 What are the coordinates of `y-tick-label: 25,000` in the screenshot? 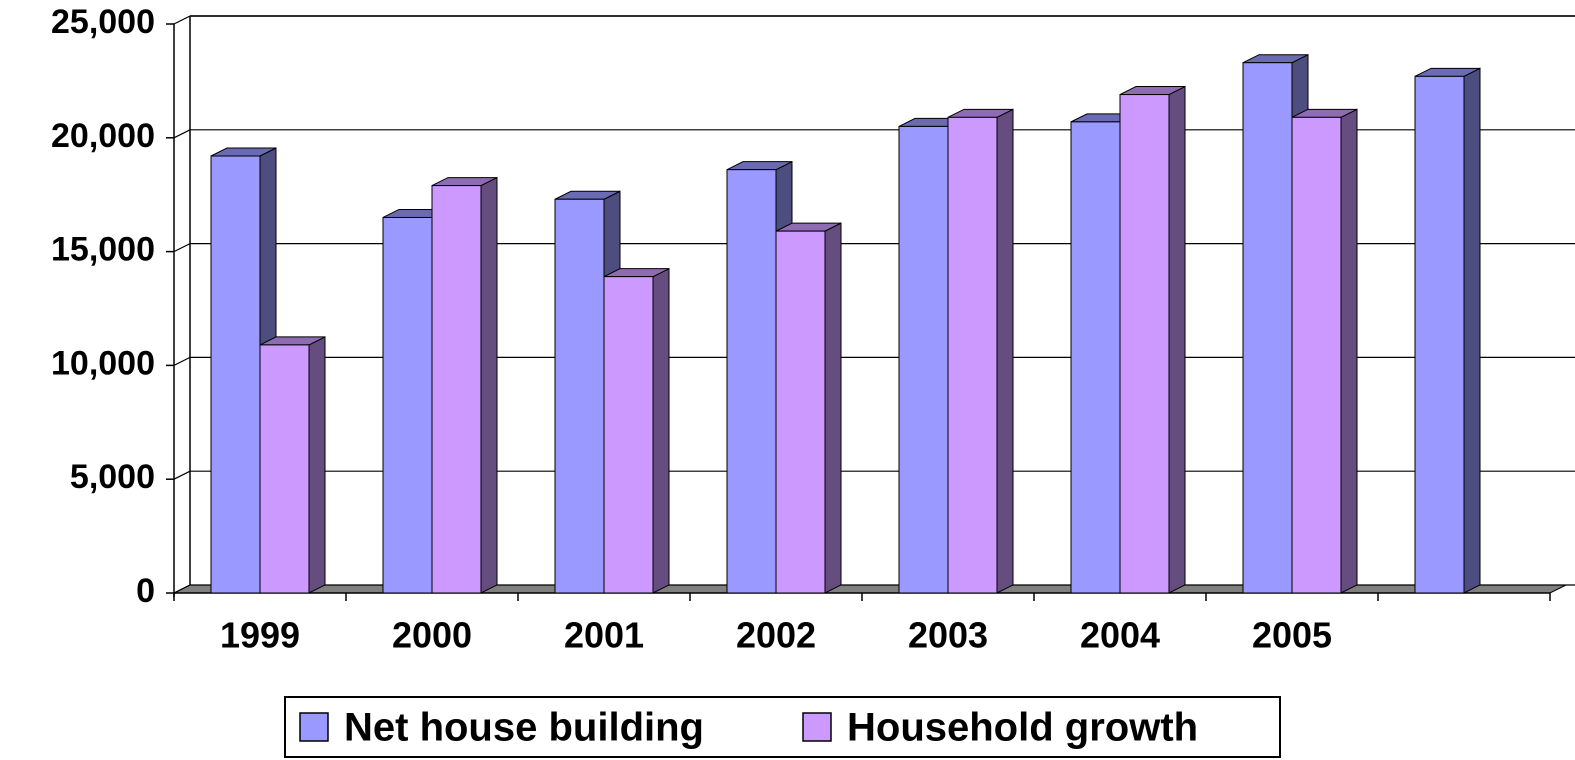 It's located at (103, 22).